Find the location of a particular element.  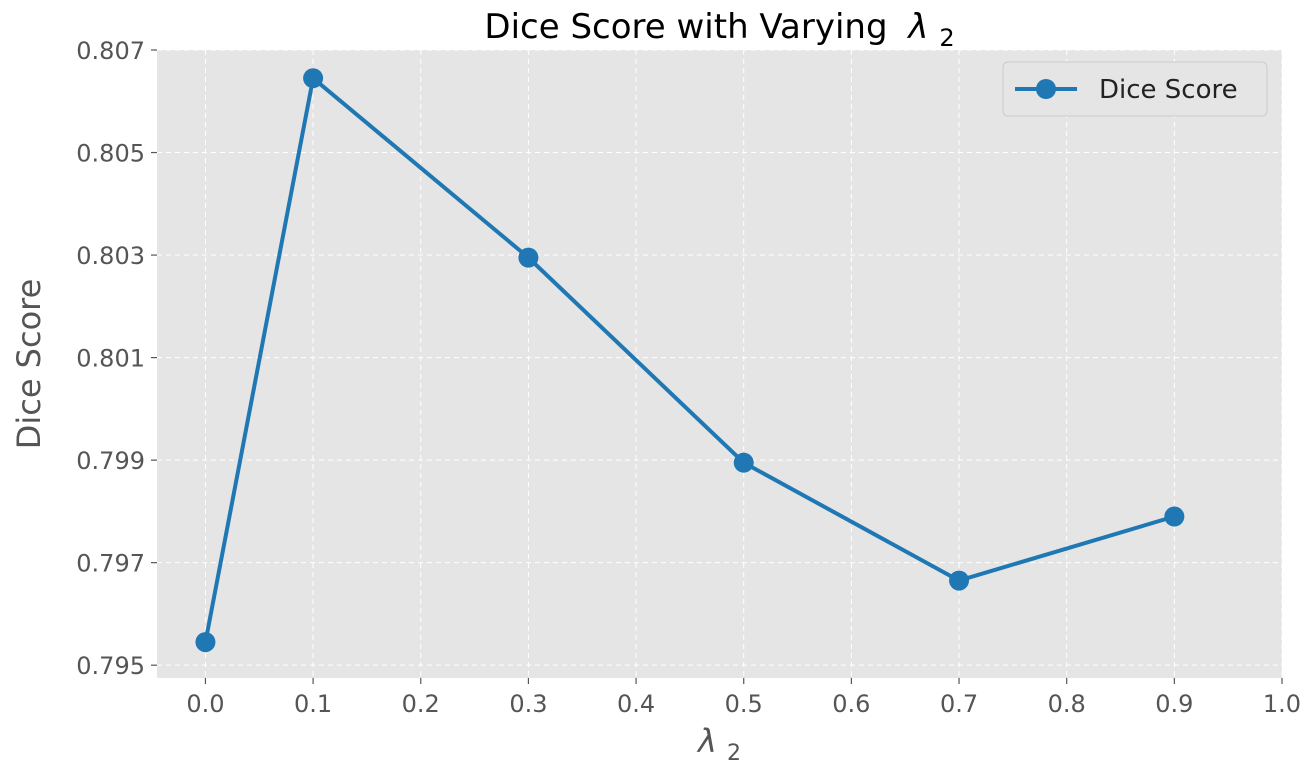

y-tick-label: 0.801 is located at coordinates (110, 359).